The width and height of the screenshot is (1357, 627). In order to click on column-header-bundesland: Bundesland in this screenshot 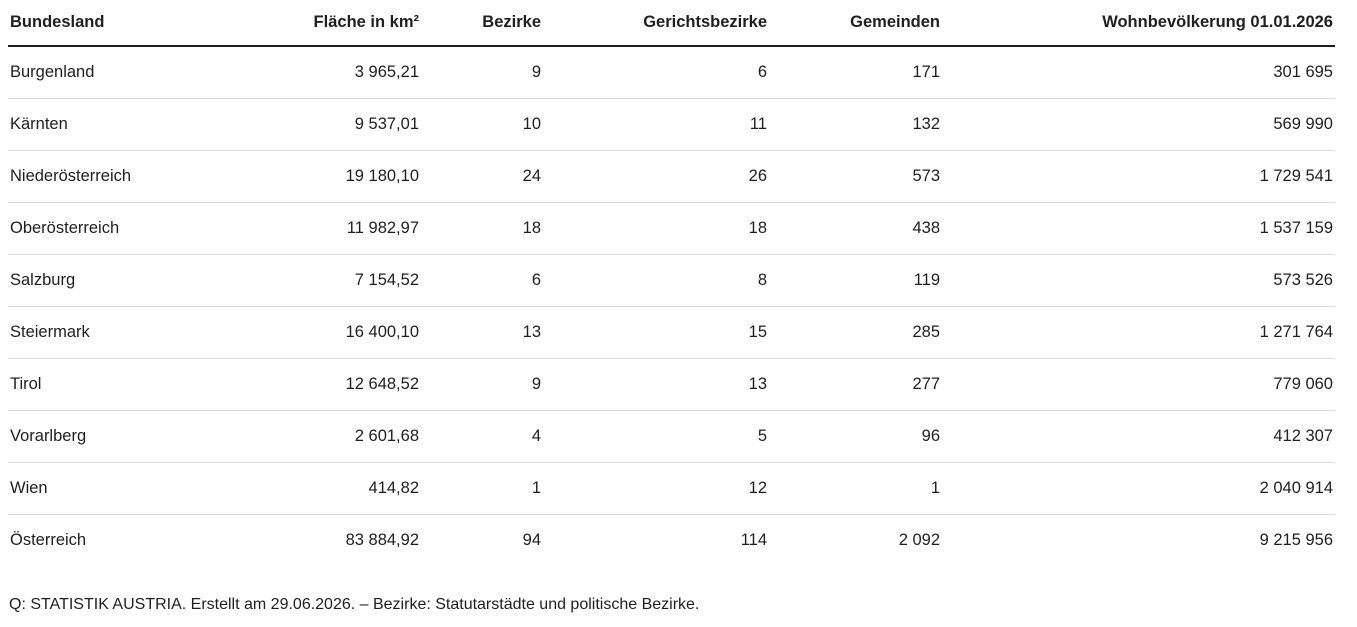, I will do `click(114, 23)`.